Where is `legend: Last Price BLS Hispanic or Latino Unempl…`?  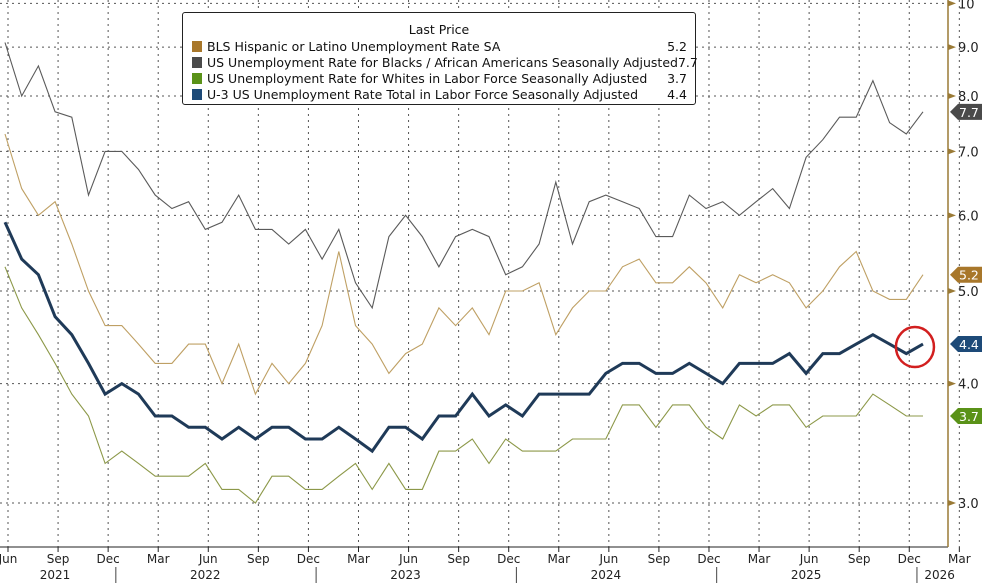
legend: Last Price BLS Hispanic or Latino Unempl… is located at coordinates (440, 58).